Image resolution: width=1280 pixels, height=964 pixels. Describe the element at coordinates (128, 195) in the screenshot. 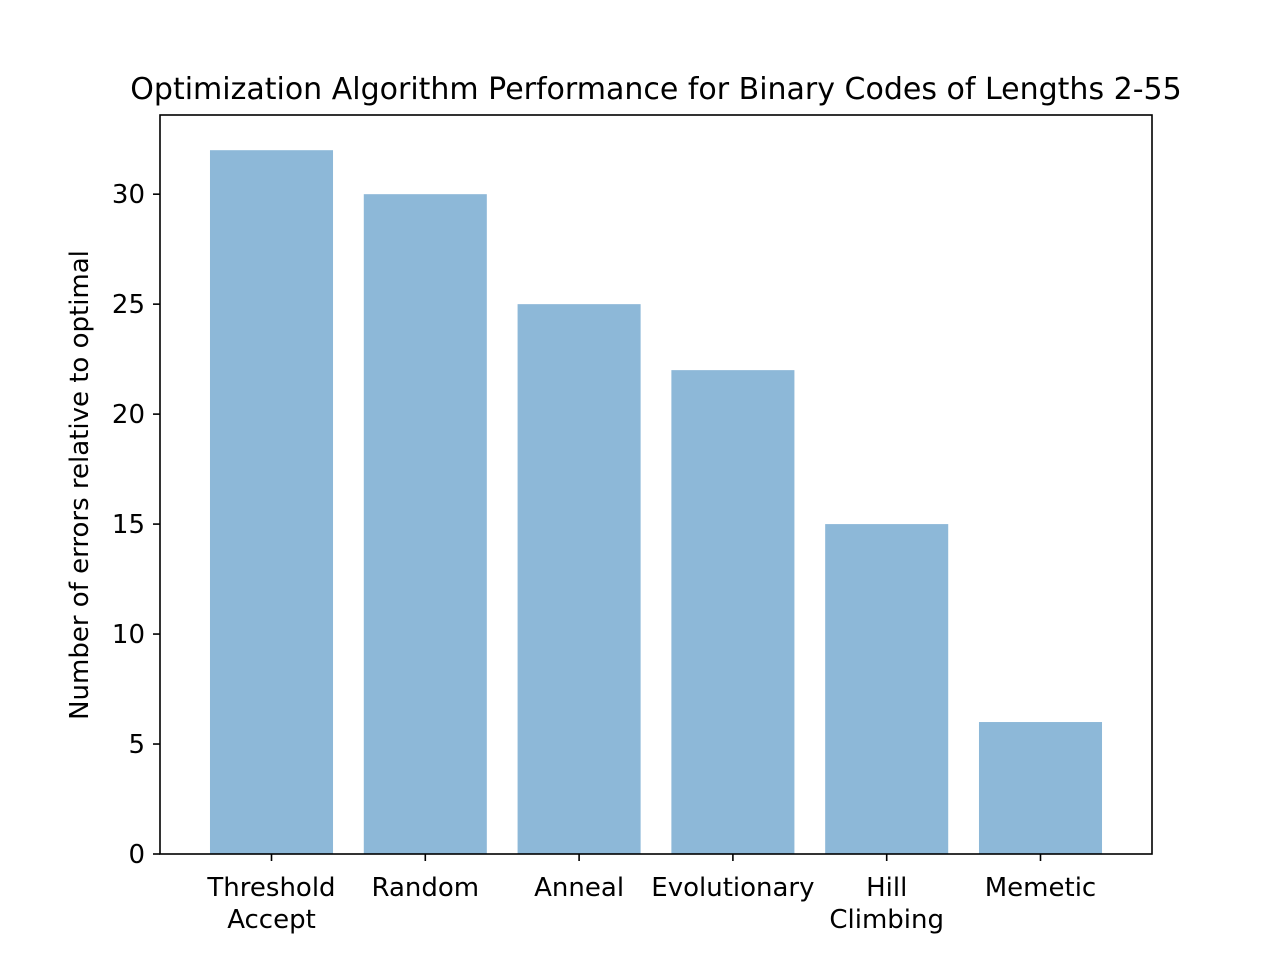

I see `y-tick-label-6: 30` at that location.